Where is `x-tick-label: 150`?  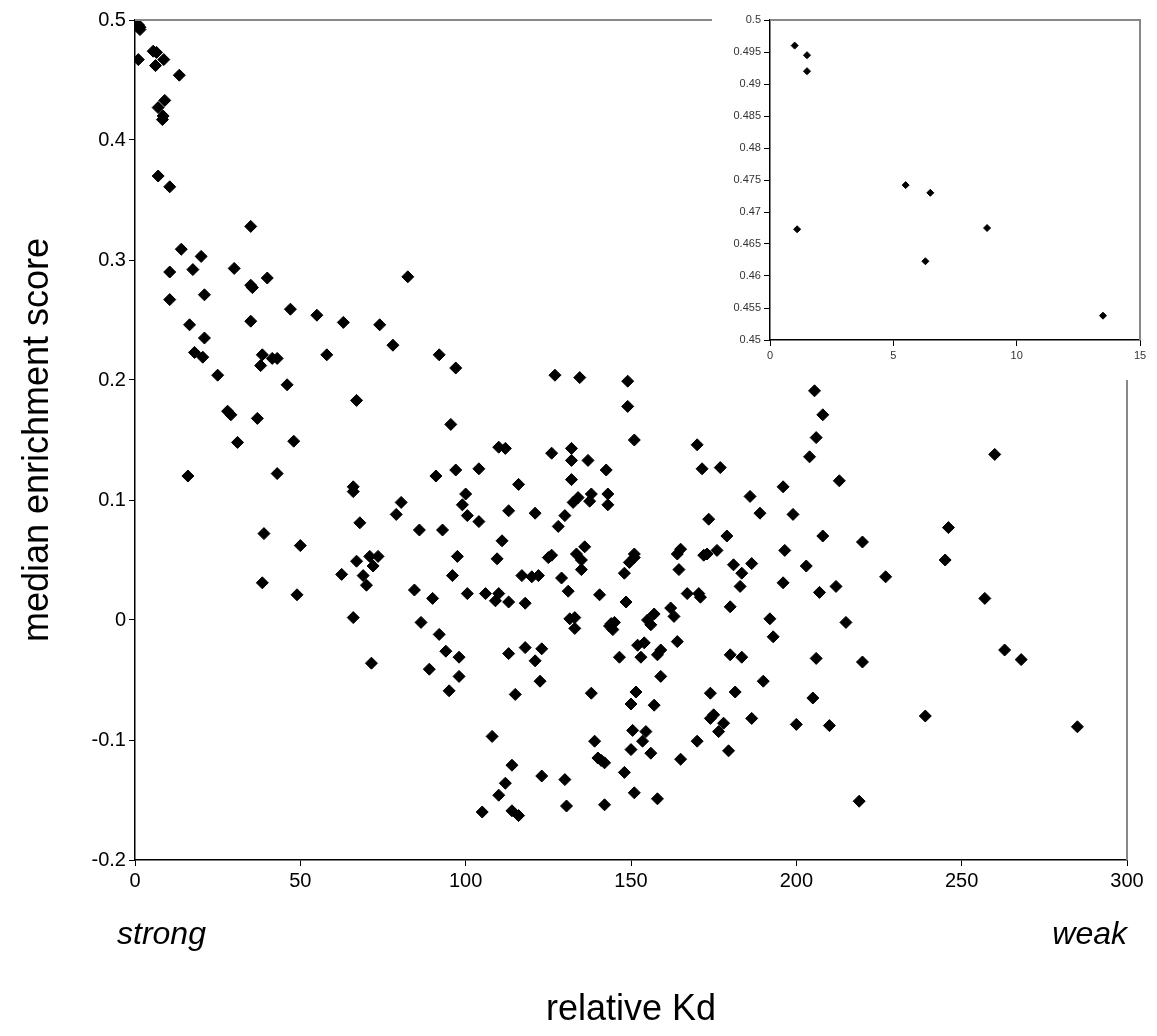
x-tick-label: 150 is located at coordinates (631, 879).